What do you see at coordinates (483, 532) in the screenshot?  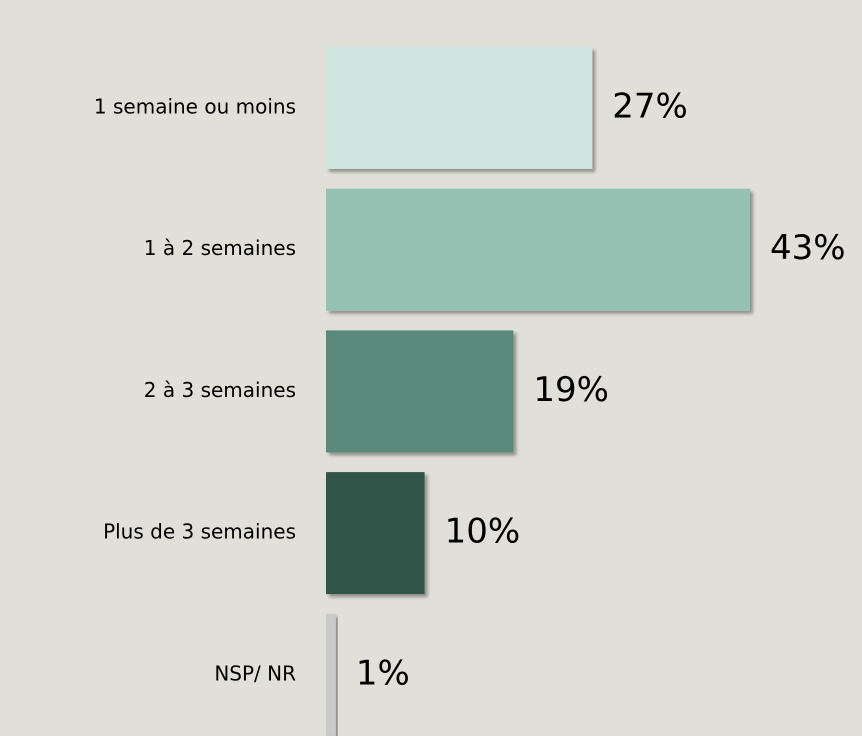 I see `value-label: 10%` at bounding box center [483, 532].